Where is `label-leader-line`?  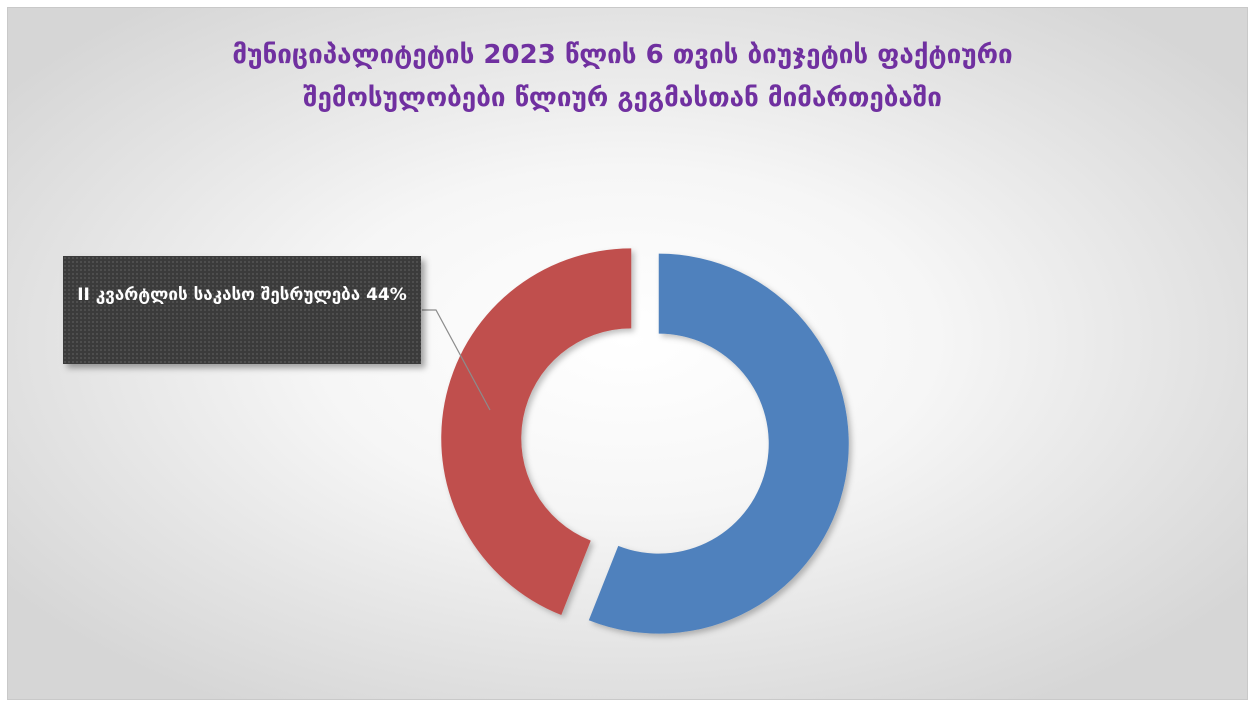 label-leader-line is located at coordinates (456, 360).